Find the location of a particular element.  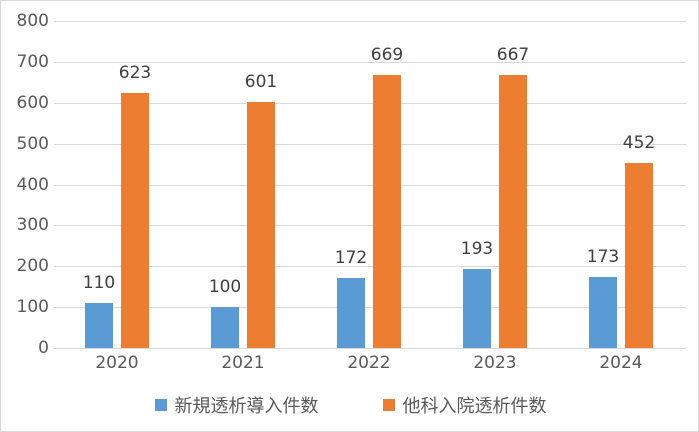

data-label: 172 is located at coordinates (351, 258).